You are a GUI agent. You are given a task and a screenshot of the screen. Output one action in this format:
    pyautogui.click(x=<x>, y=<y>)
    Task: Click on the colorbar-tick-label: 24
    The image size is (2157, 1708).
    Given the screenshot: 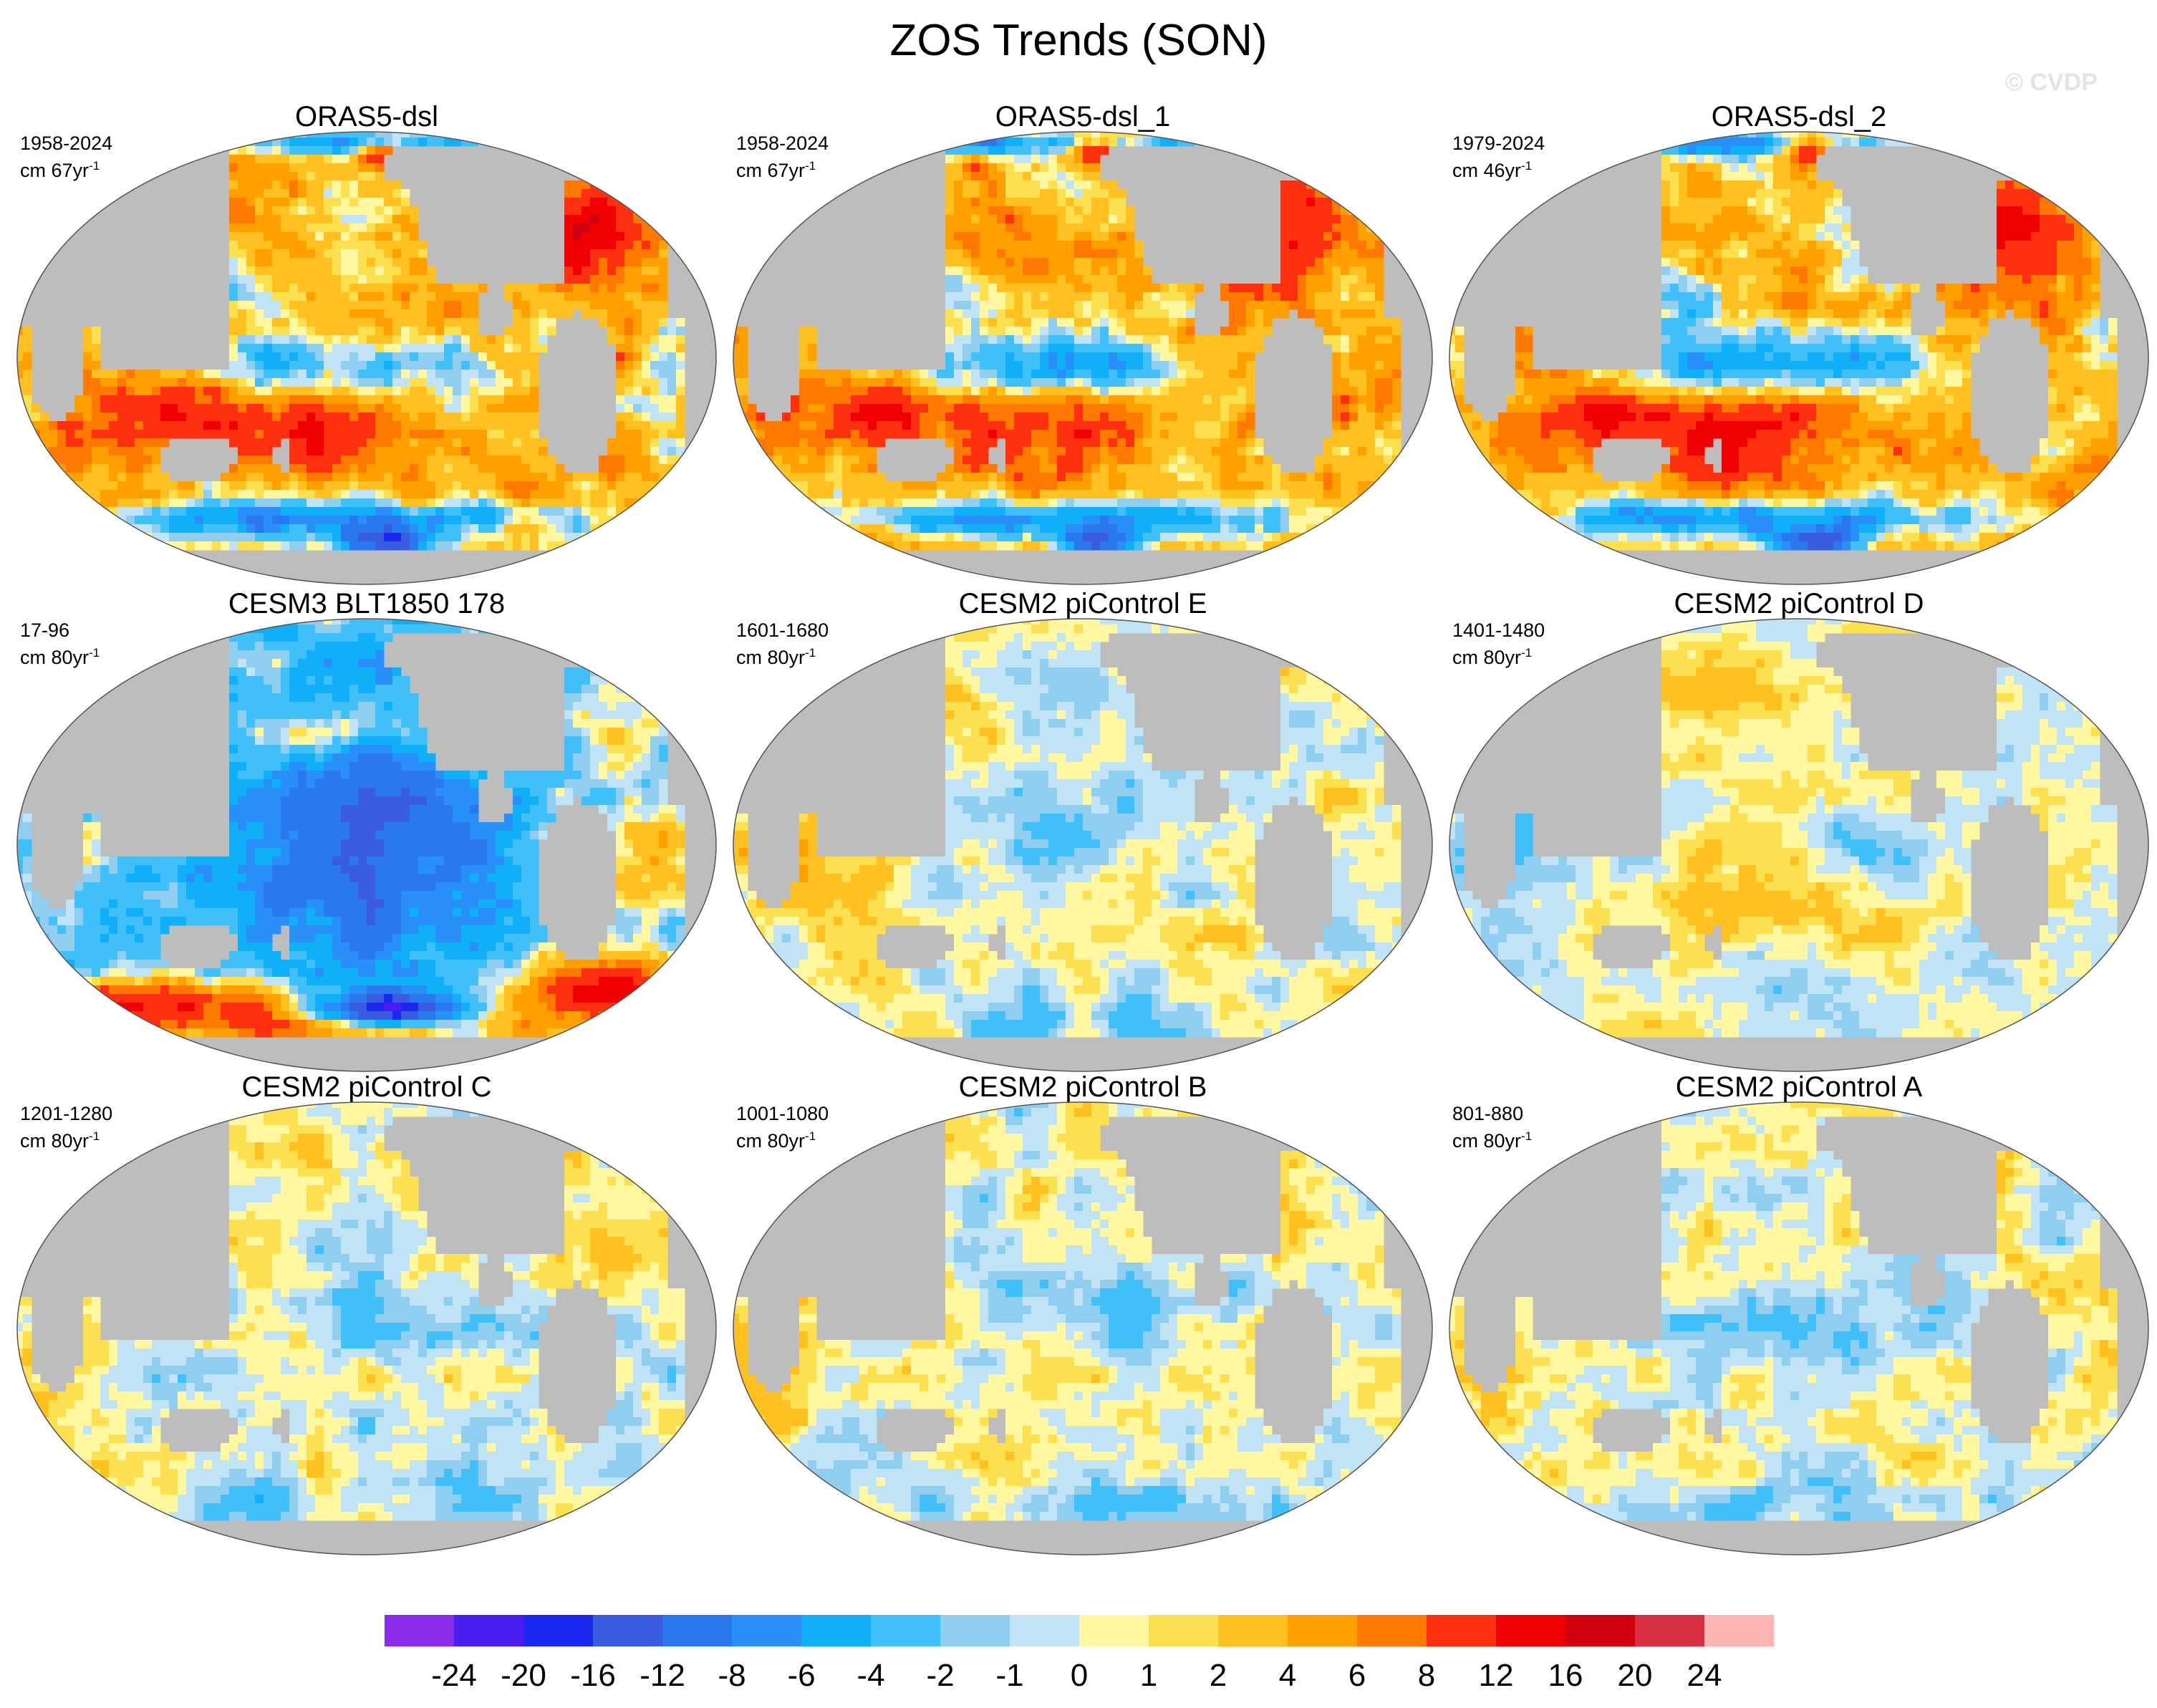 What is the action you would take?
    pyautogui.click(x=1704, y=1675)
    